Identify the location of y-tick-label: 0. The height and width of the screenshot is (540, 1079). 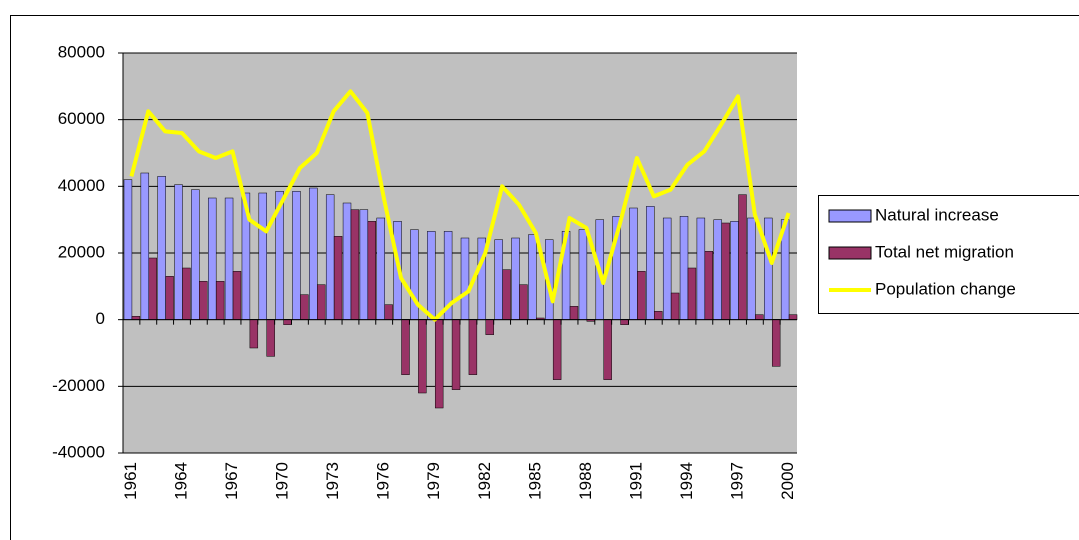
(100, 318).